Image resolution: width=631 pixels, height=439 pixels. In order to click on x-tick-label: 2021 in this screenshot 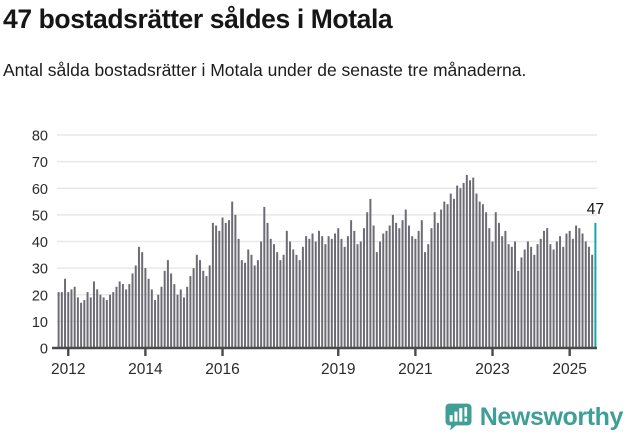, I will do `click(415, 369)`.